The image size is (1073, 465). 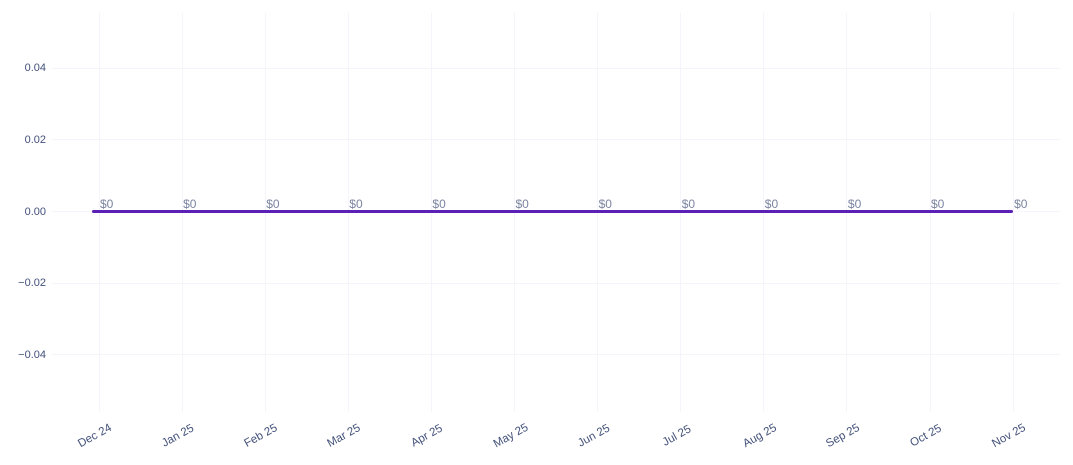 I want to click on y-tick-label: −0.04, so click(x=32, y=354).